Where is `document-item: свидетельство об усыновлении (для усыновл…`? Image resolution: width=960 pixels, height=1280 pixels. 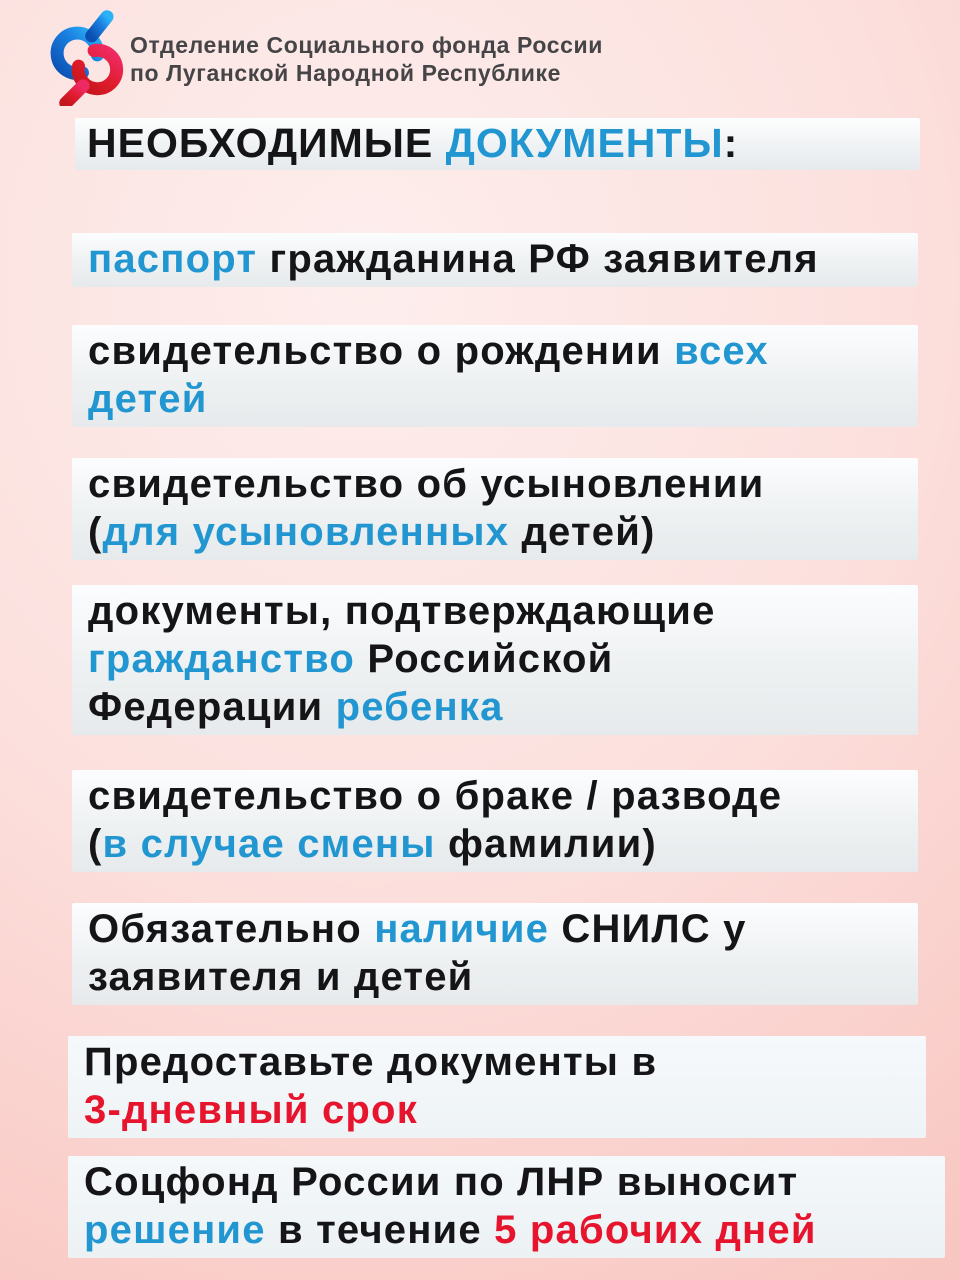
document-item: свидетельство об усыновлении (для усыновл… is located at coordinates (495, 509).